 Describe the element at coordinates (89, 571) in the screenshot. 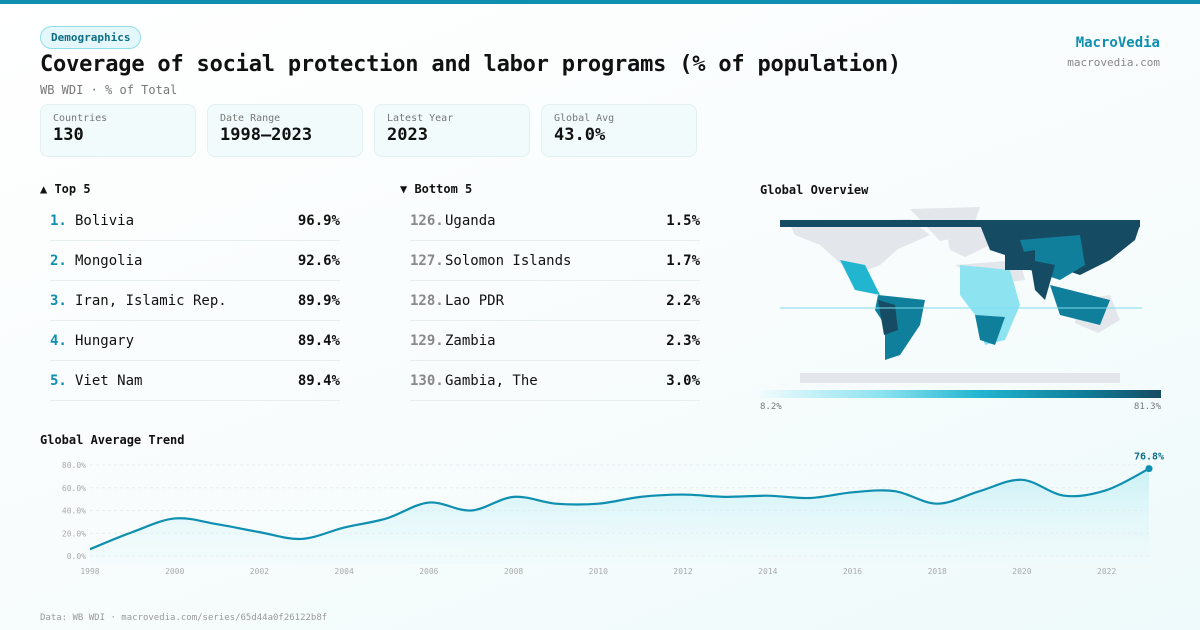

I see `x-tick-label: 1998` at that location.